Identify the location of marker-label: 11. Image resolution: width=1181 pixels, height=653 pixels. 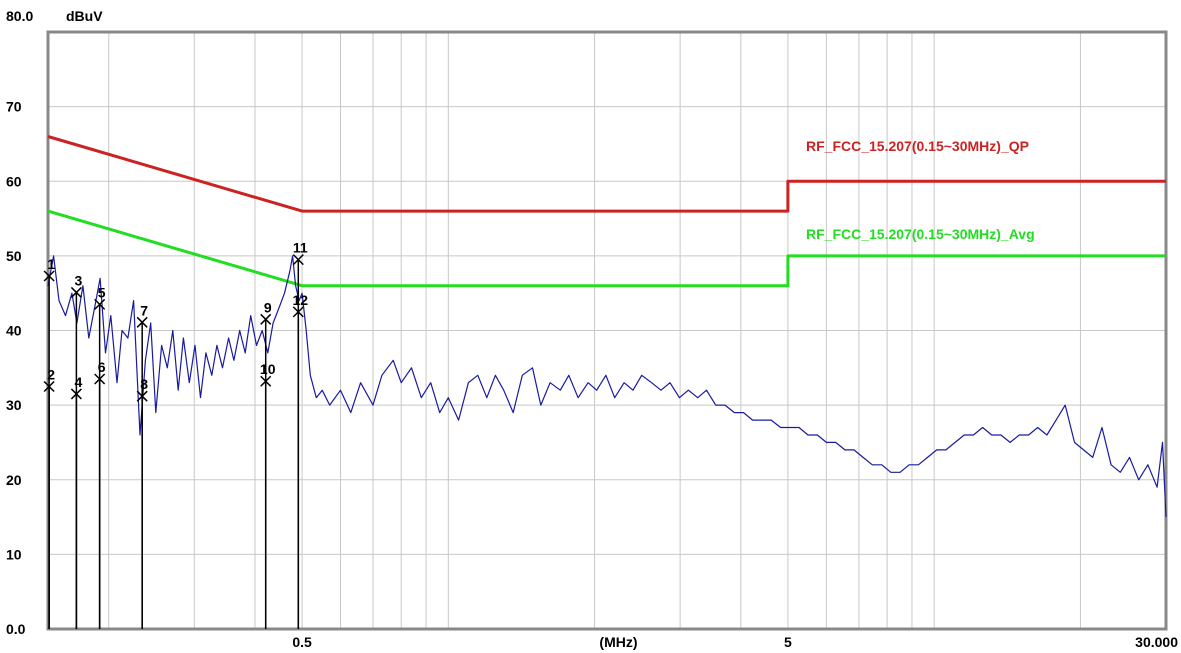
(300, 248).